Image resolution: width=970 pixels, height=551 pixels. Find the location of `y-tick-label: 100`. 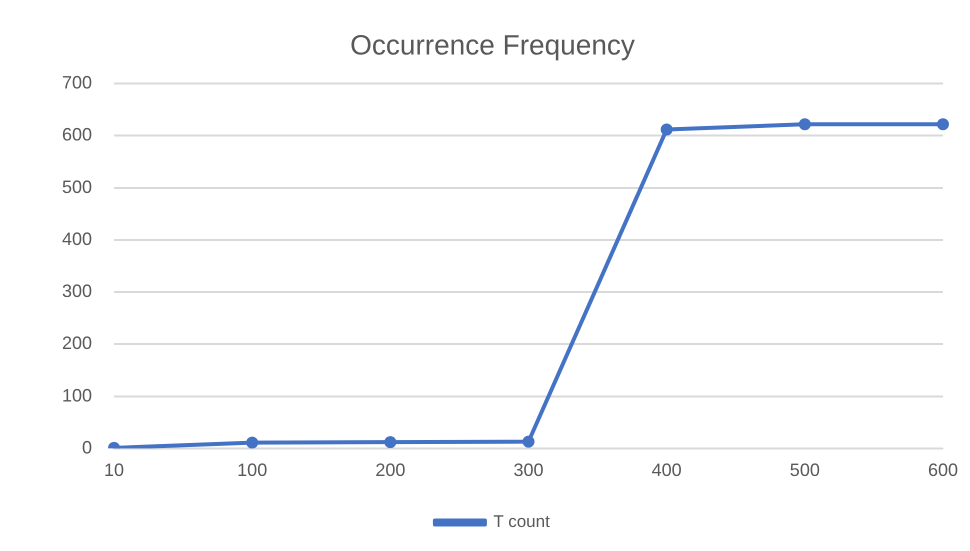

y-tick-label: 100 is located at coordinates (77, 395).